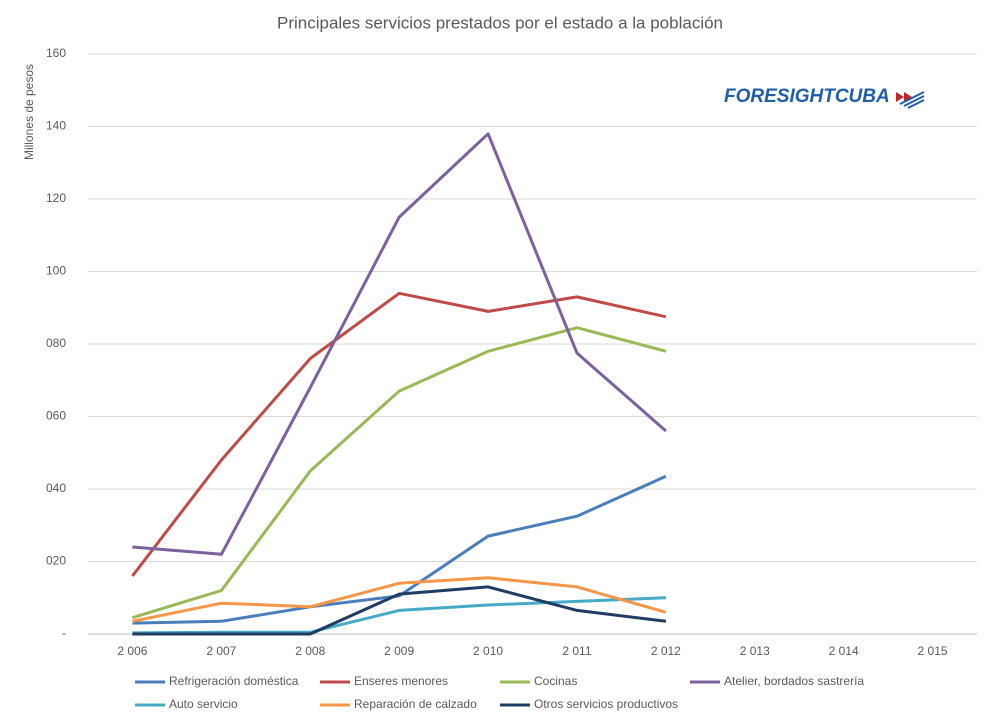 Image resolution: width=1000 pixels, height=725 pixels. What do you see at coordinates (310, 651) in the screenshot?
I see `x-tick-label: 2 008` at bounding box center [310, 651].